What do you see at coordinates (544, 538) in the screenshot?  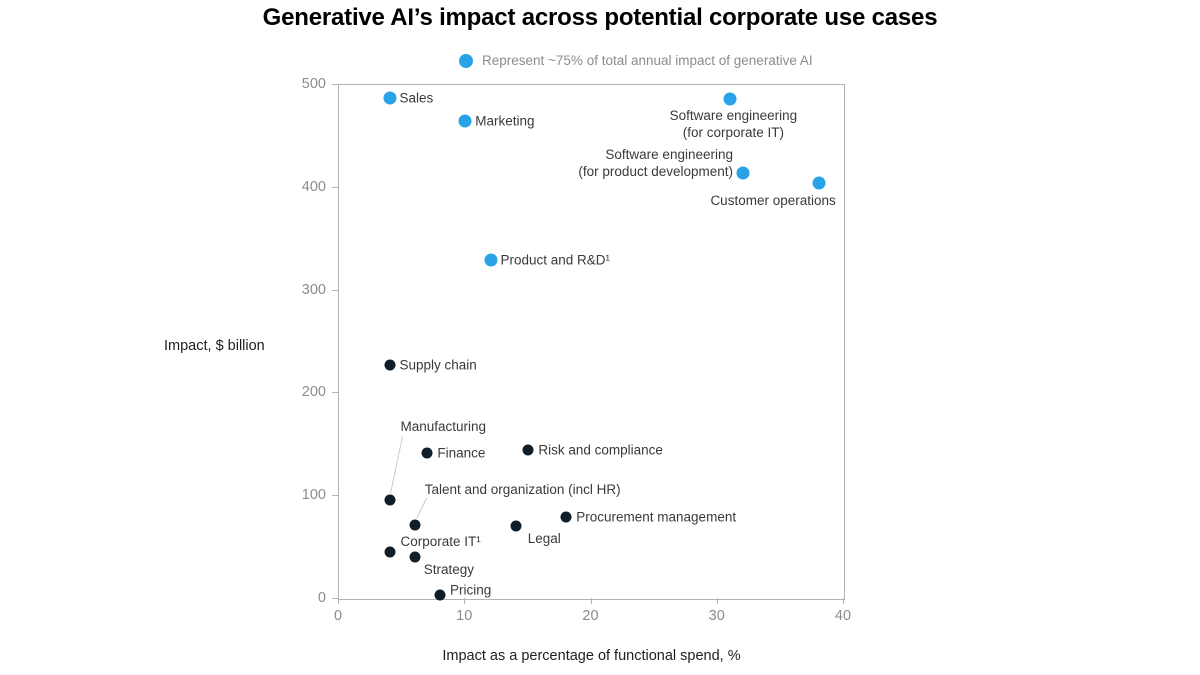 I see `data-point-label: Legal` at bounding box center [544, 538].